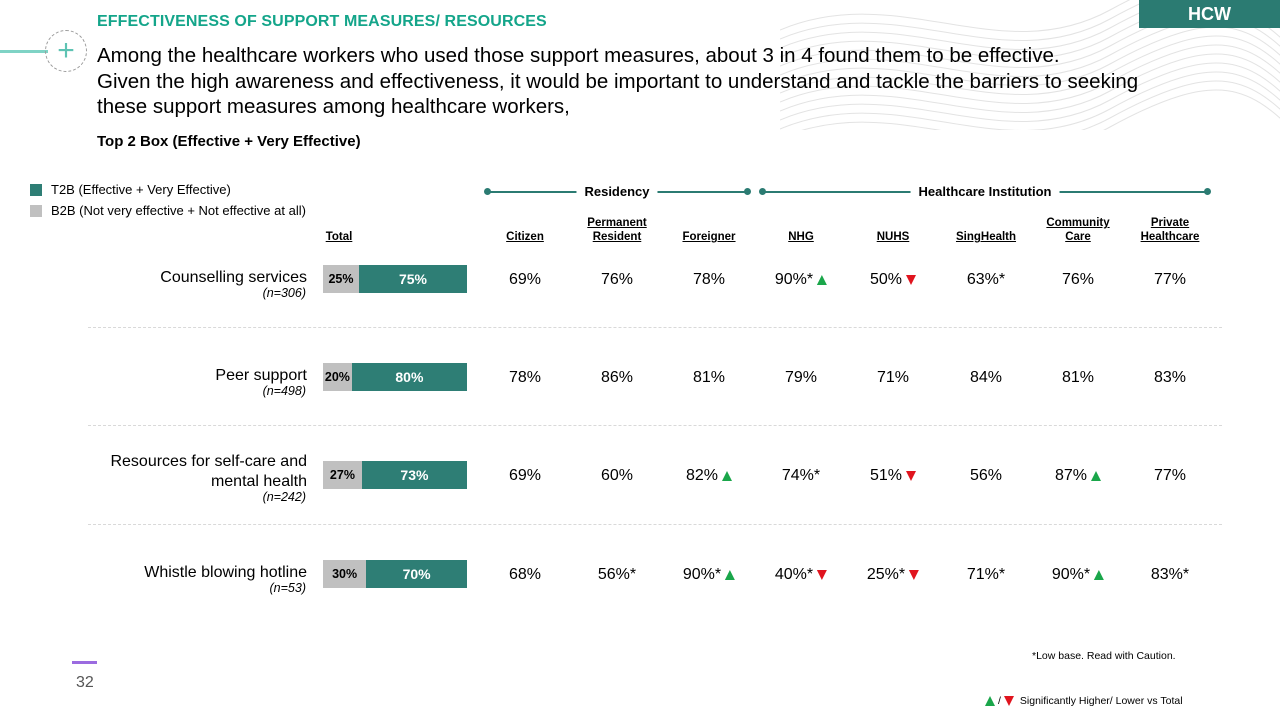  I want to click on cell-value: 90%*, so click(1071, 574).